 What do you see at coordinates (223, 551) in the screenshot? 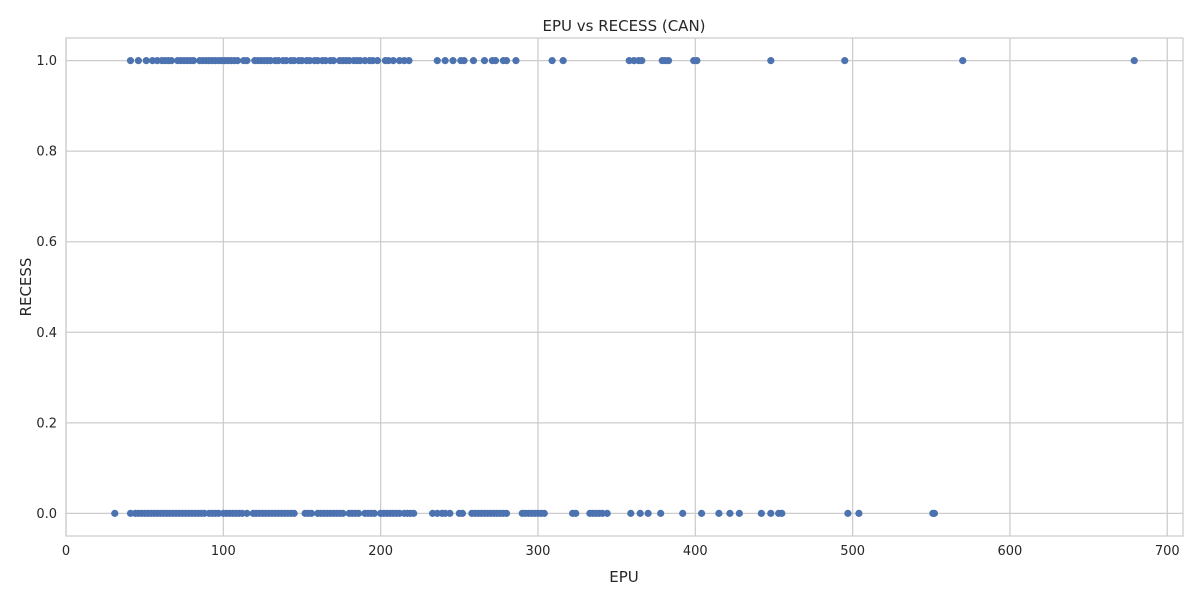
I see `x-tick-label: 100` at bounding box center [223, 551].